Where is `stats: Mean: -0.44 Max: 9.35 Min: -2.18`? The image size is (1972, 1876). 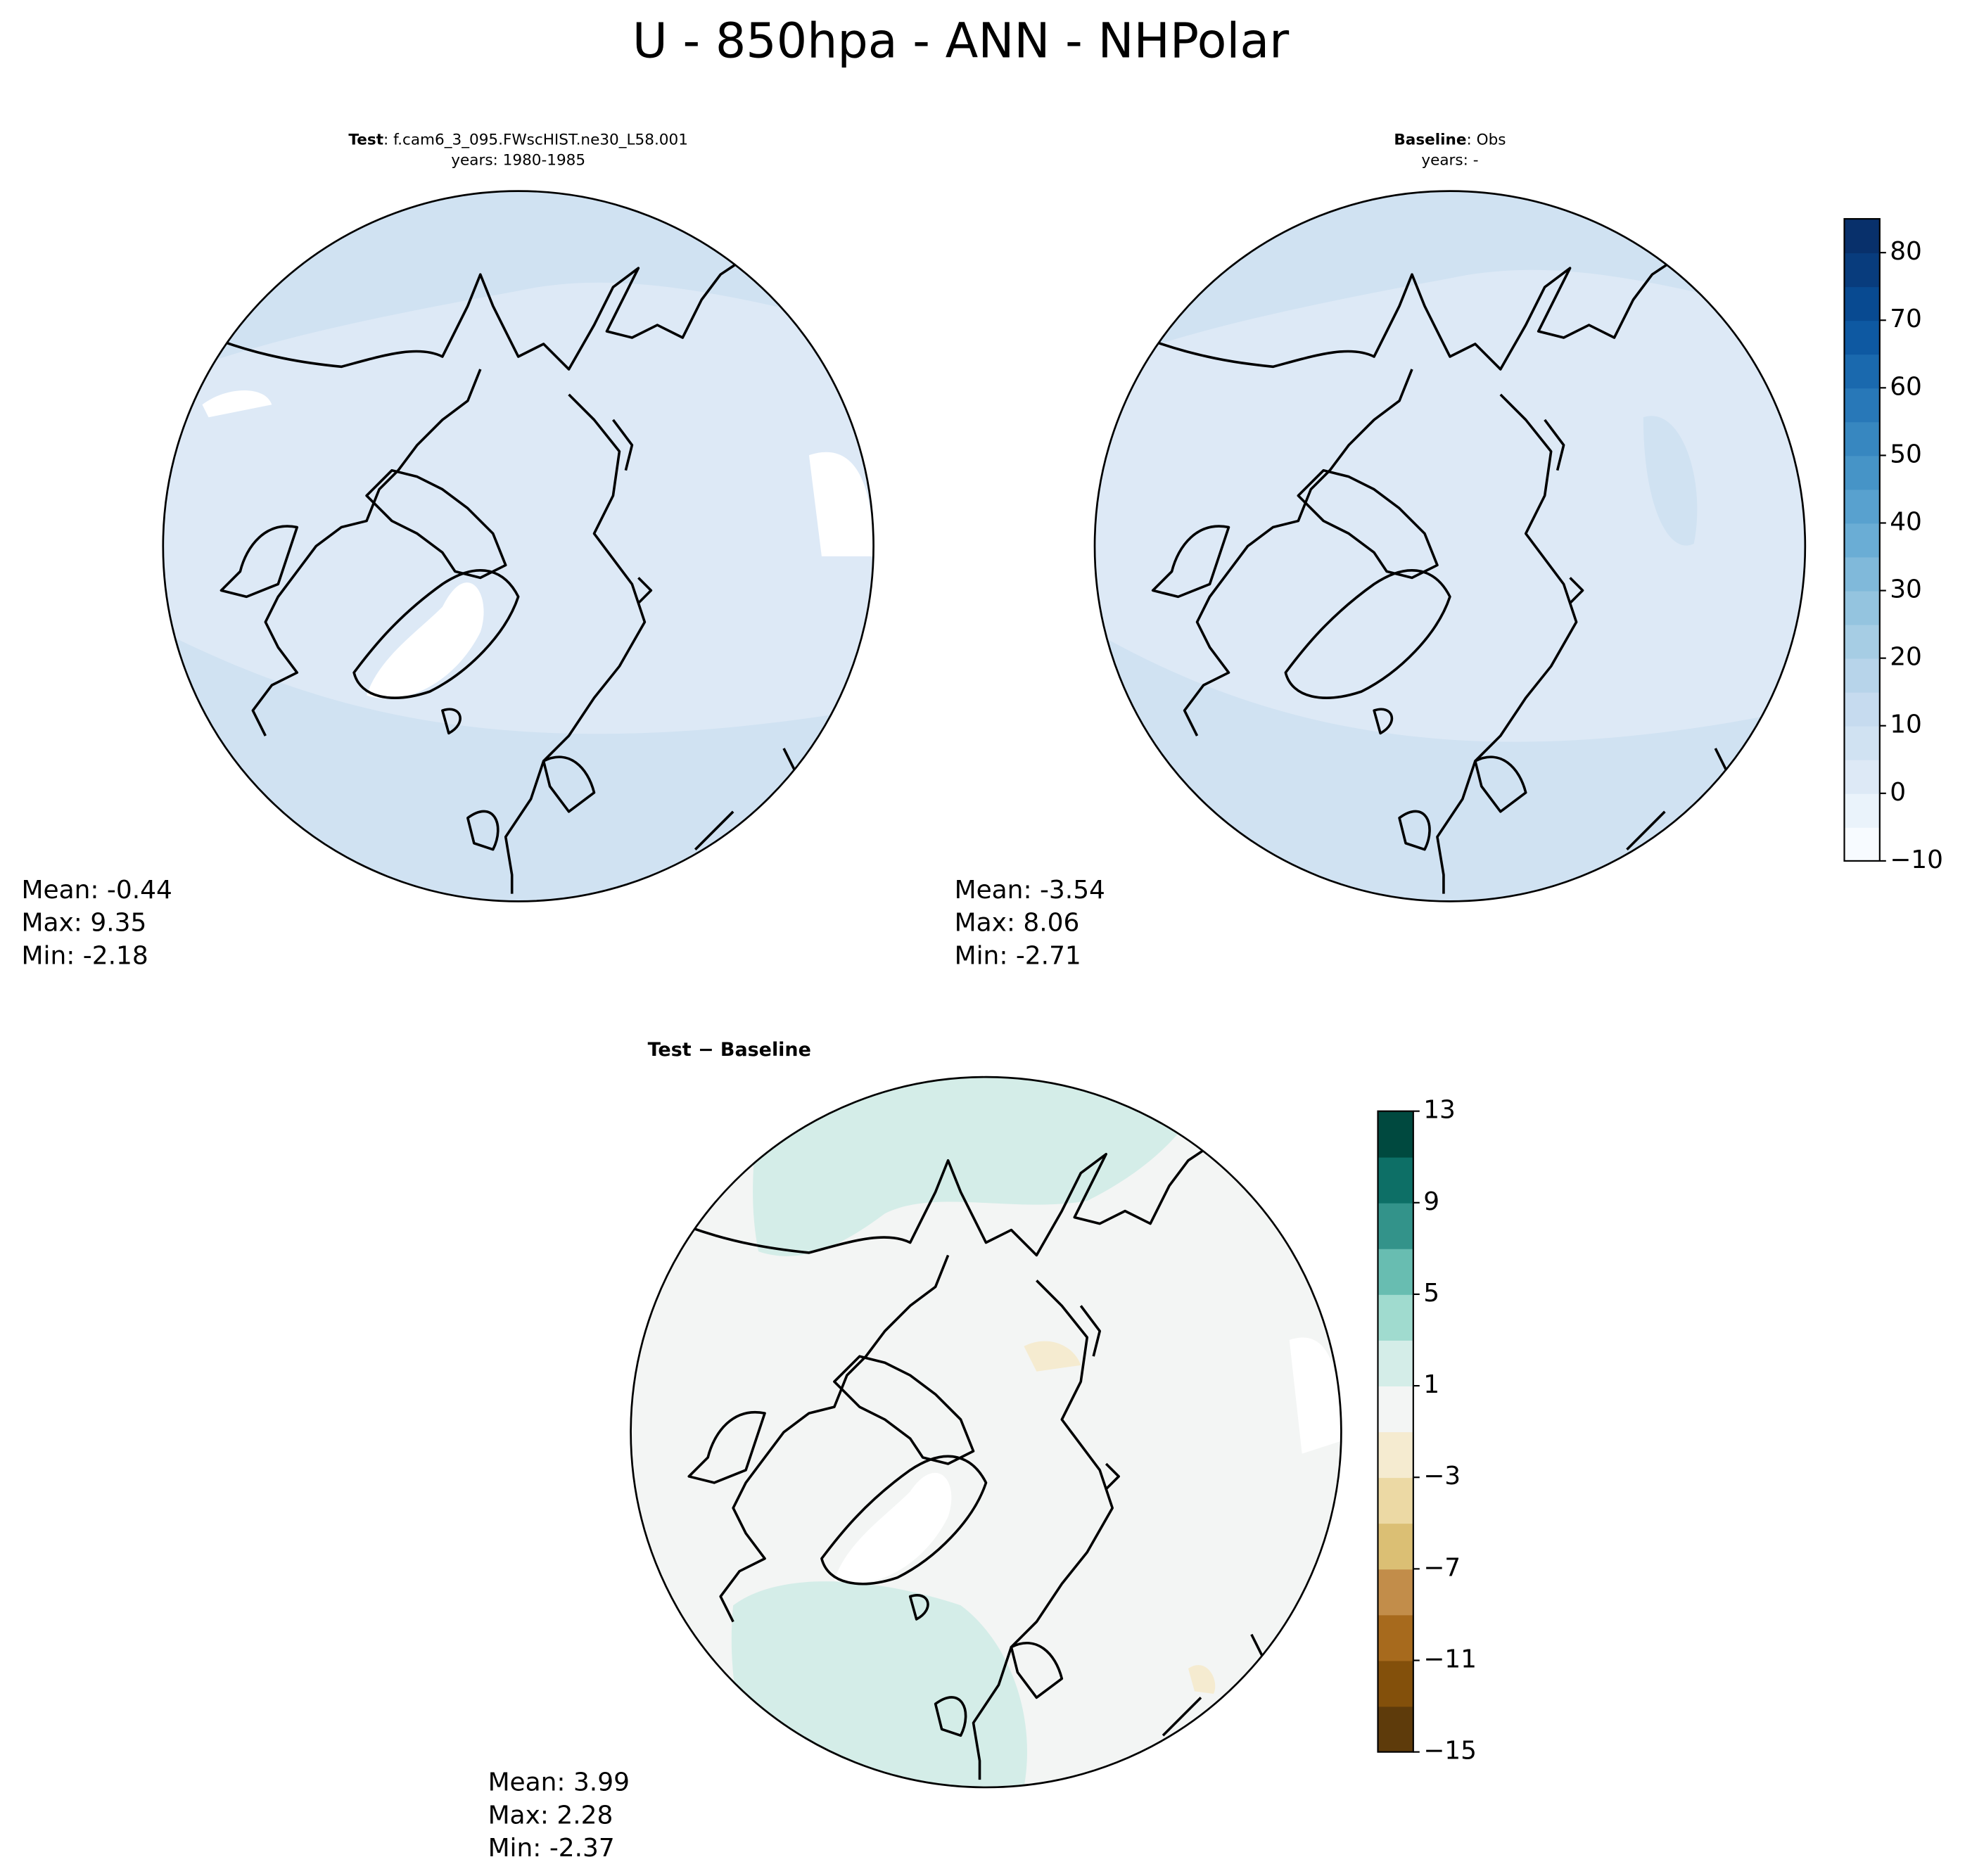
stats: Mean: -0.44 Max: 9.35 Min: -2.18 is located at coordinates (97, 923).